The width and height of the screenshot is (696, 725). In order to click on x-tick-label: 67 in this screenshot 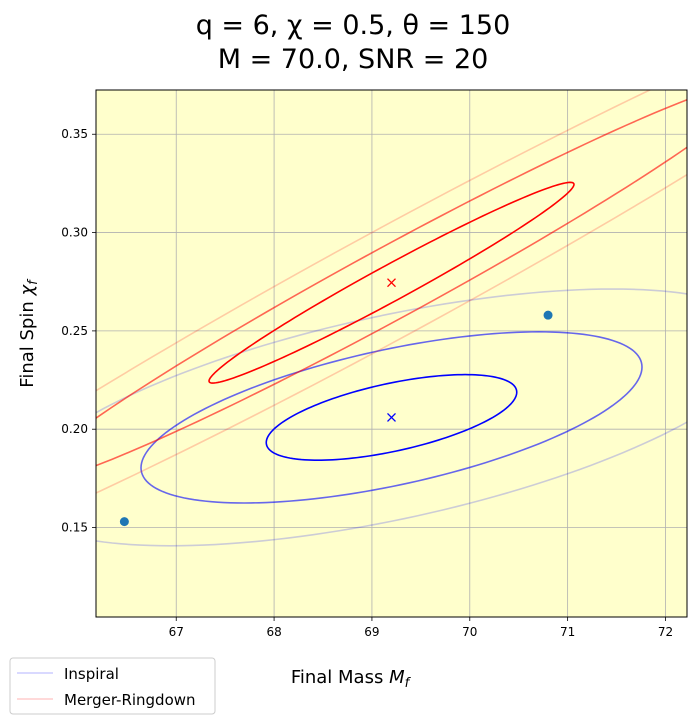, I will do `click(176, 632)`.